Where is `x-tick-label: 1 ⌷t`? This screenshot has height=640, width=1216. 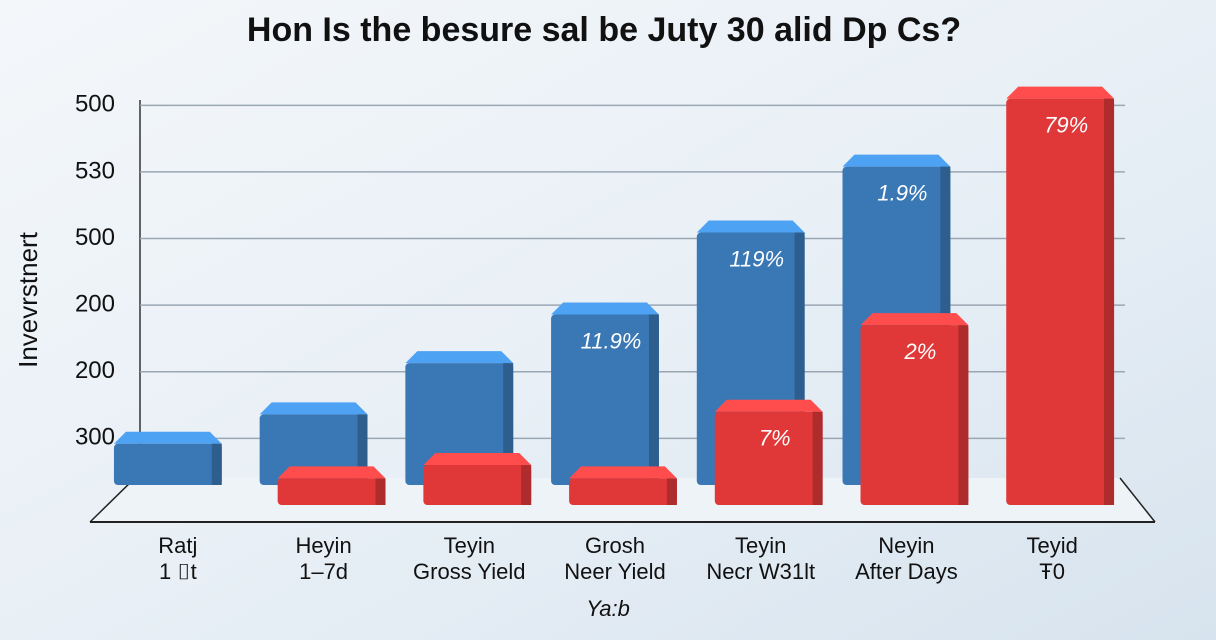 x-tick-label: 1 ⌷t is located at coordinates (178, 571).